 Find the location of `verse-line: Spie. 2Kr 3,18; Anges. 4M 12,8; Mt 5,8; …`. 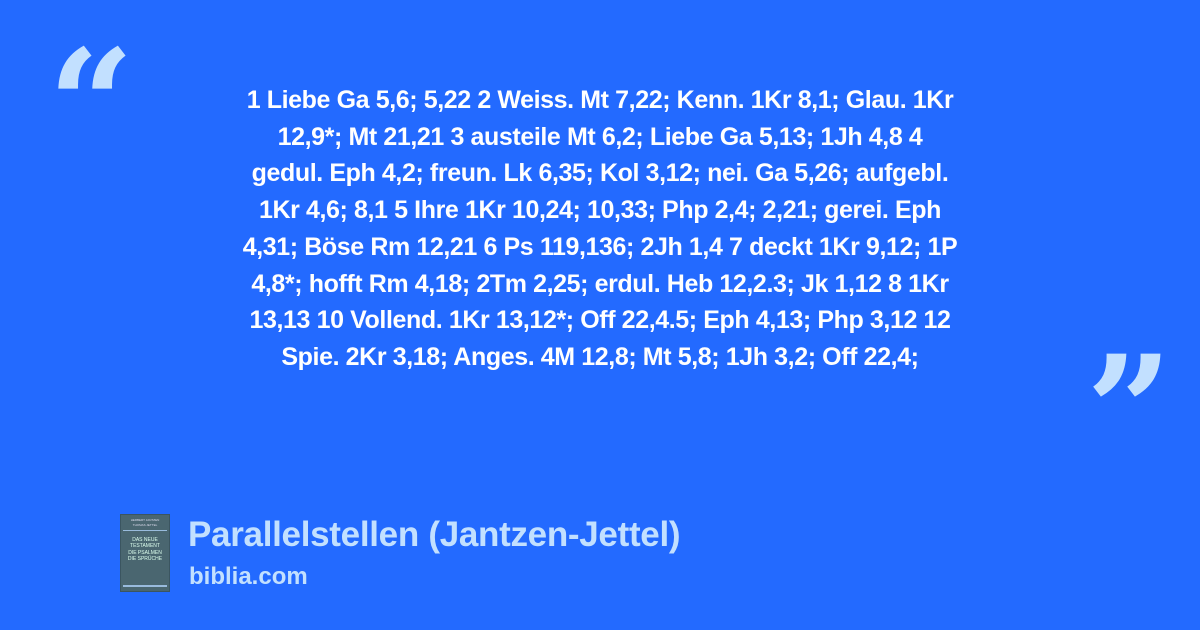

verse-line: Spie. 2Kr 3,18; Anges. 4M 12,8; Mt 5,8; … is located at coordinates (600, 356).